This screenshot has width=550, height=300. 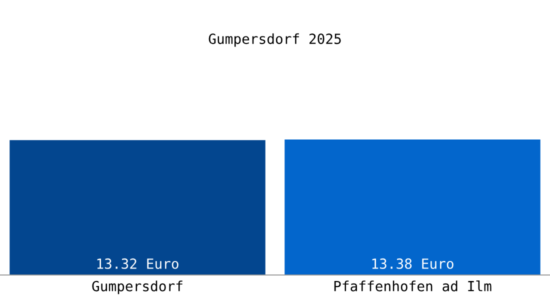 What do you see at coordinates (413, 286) in the screenshot?
I see `x-tick-label: Pfaffenhofen ad Ilm` at bounding box center [413, 286].